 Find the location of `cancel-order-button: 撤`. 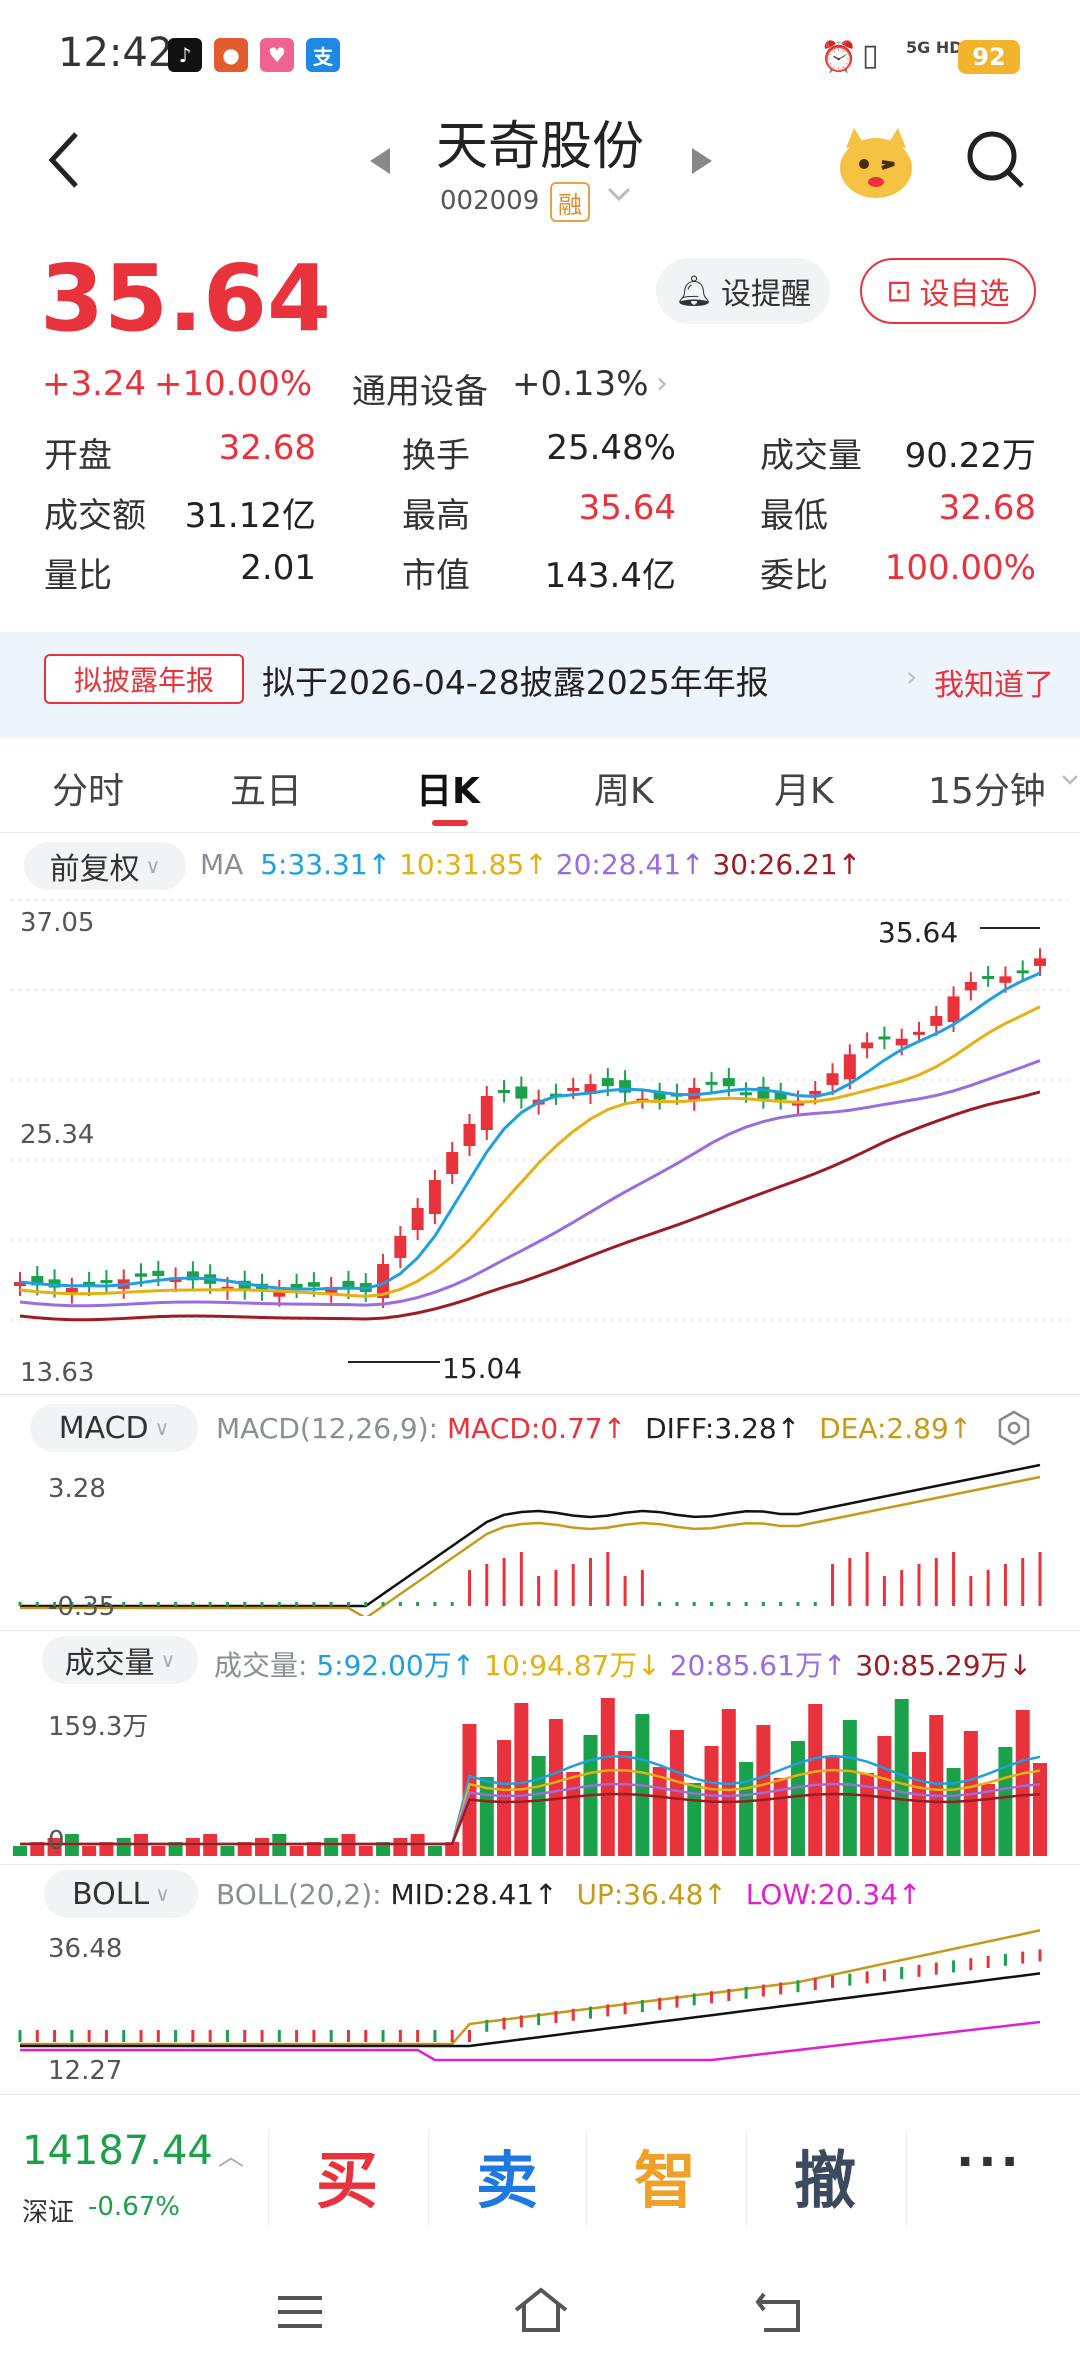

cancel-order-button: 撤 is located at coordinates (825, 2180).